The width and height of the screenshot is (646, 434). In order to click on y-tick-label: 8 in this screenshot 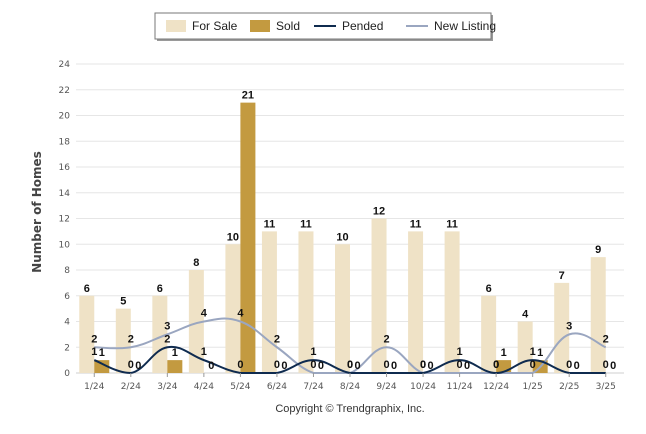, I will do `click(67, 271)`.